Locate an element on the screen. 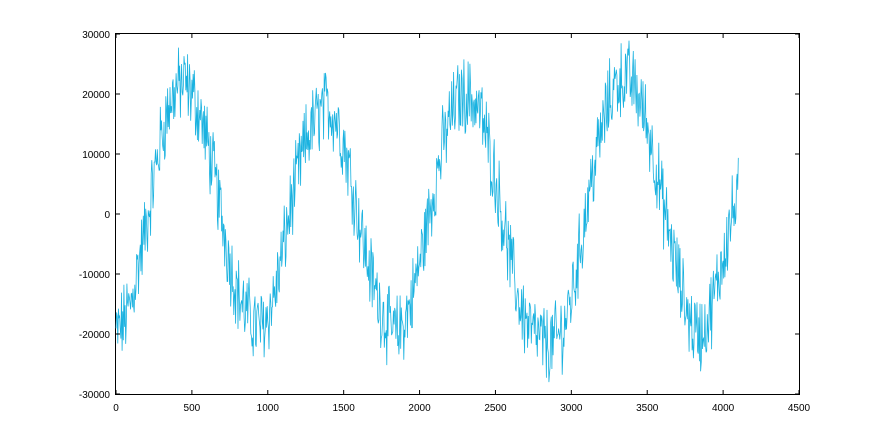 This screenshot has height=444, width=888. x-tick-label: 3500 is located at coordinates (647, 408).